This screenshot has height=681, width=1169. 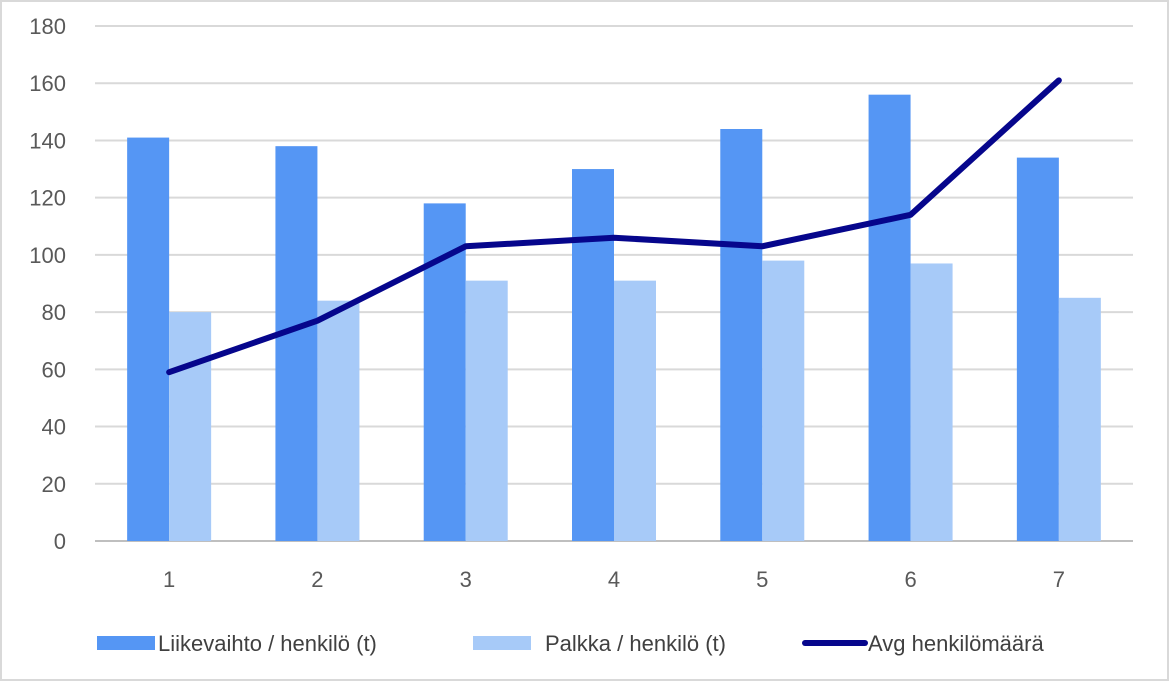 What do you see at coordinates (267, 643) in the screenshot?
I see `legend-label: Liikevaihto / henkilö (t)` at bounding box center [267, 643].